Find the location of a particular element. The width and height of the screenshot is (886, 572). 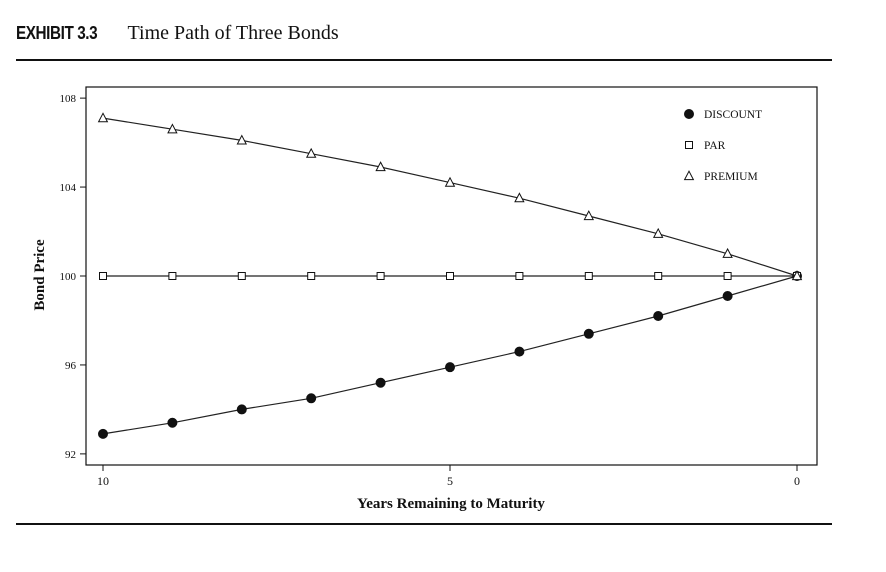

legend-marker-par is located at coordinates (689, 145).